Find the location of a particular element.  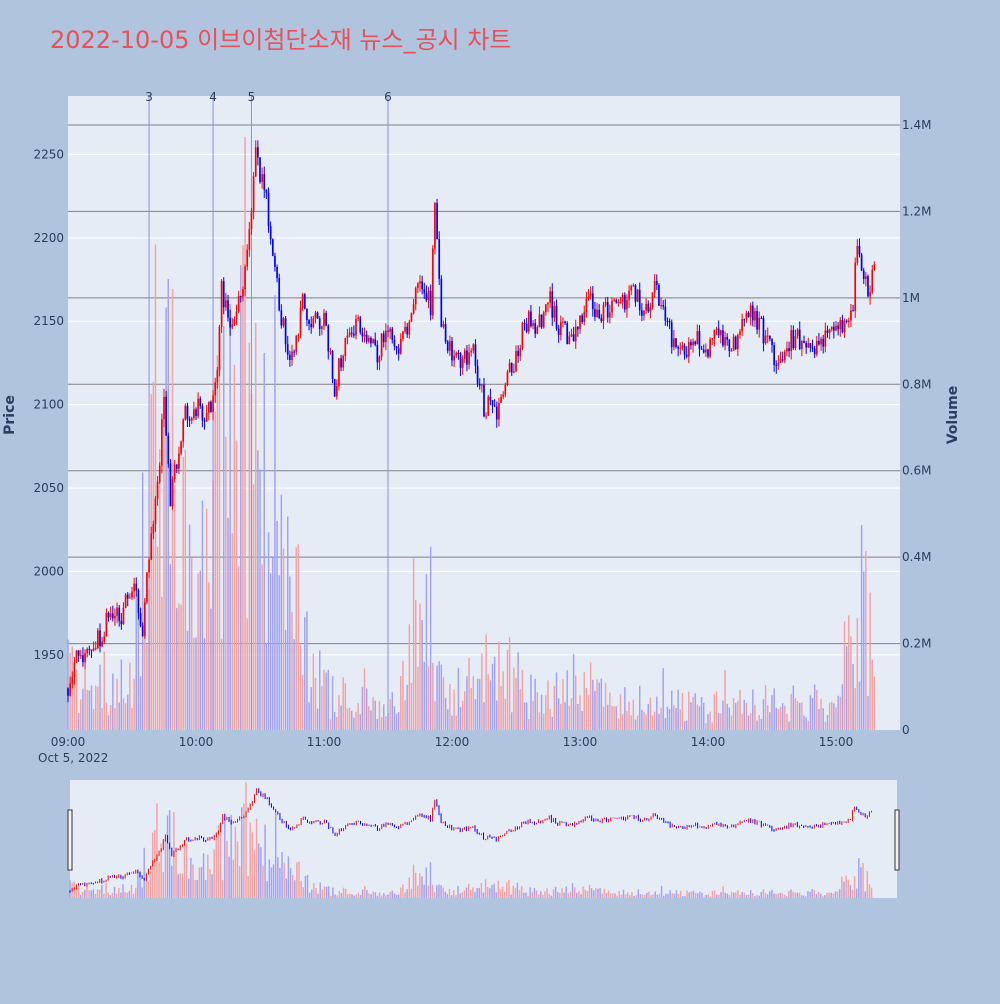

news-marker-label: 6 is located at coordinates (388, 97).